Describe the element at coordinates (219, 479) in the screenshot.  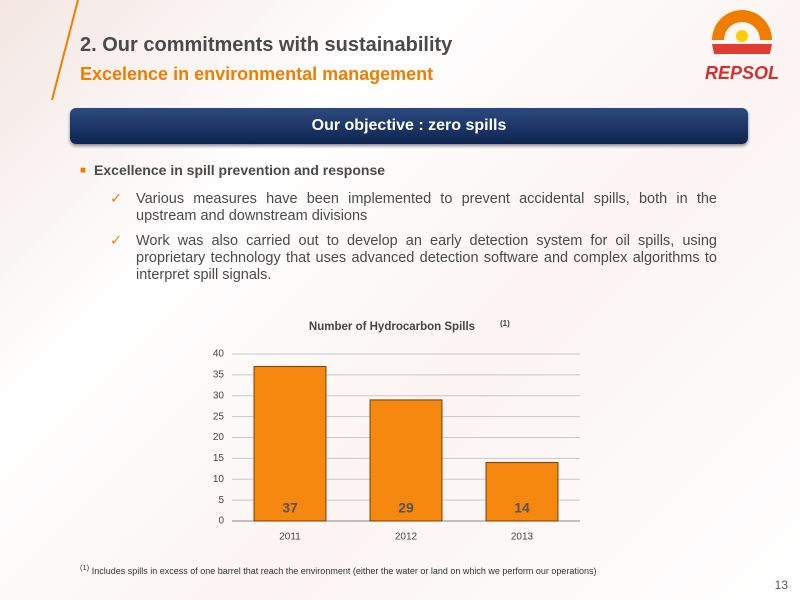
I see `y-tick-label: 10` at that location.